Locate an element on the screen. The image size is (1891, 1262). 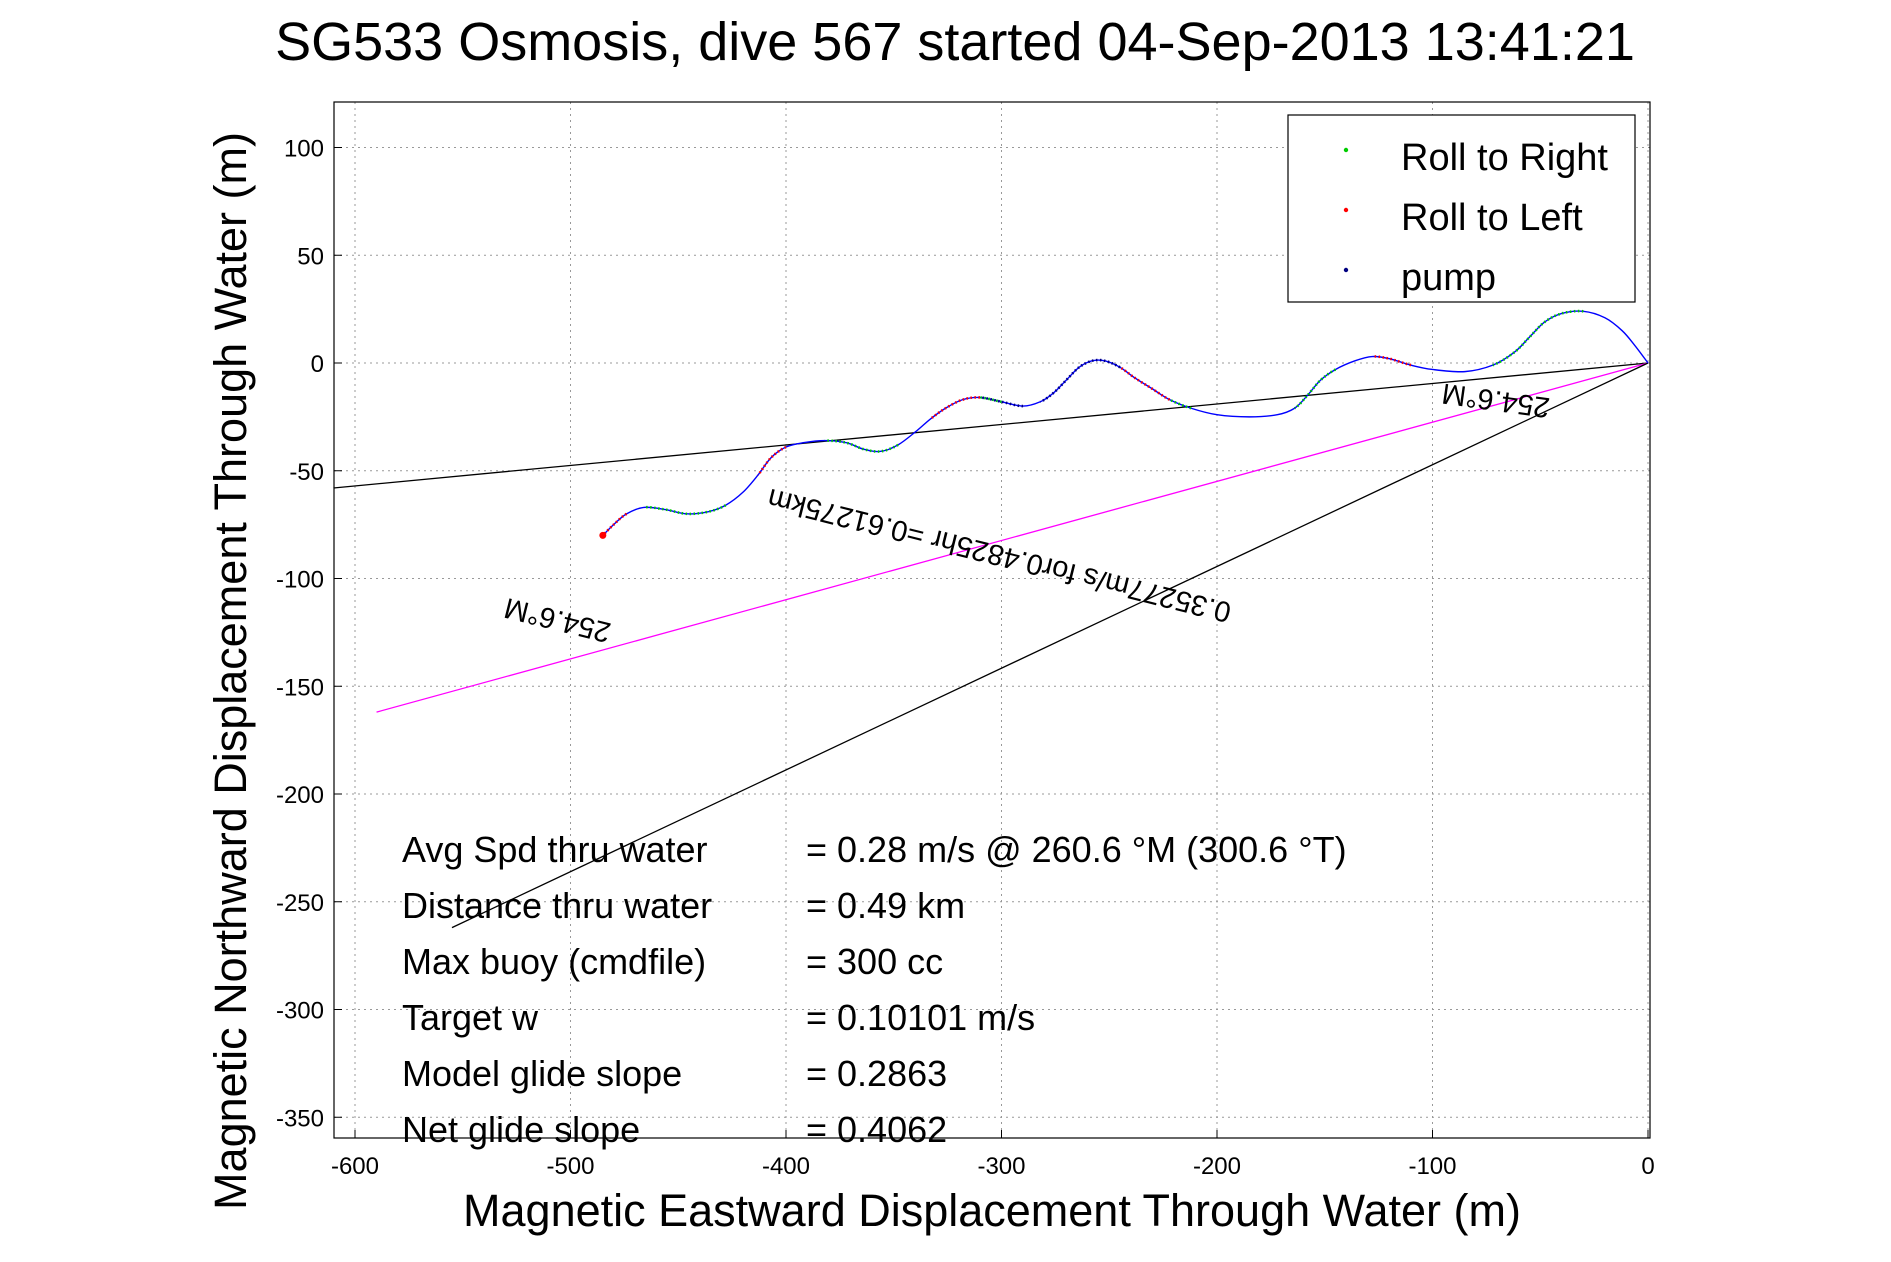
x-tick-label: -300 is located at coordinates (1001, 1166).